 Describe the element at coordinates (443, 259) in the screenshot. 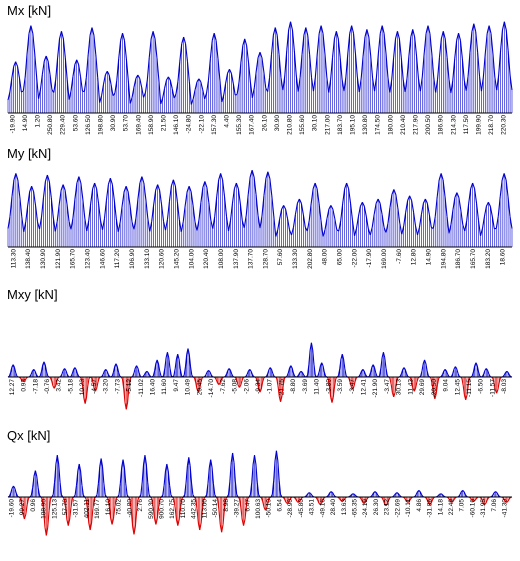

I see `data-label: 194.80` at that location.